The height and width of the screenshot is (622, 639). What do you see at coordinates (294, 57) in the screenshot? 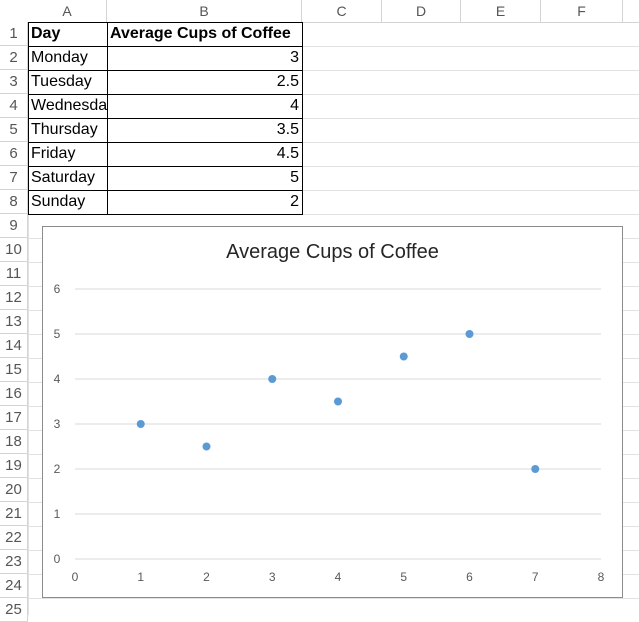
I see `cell-b2: 3` at bounding box center [294, 57].